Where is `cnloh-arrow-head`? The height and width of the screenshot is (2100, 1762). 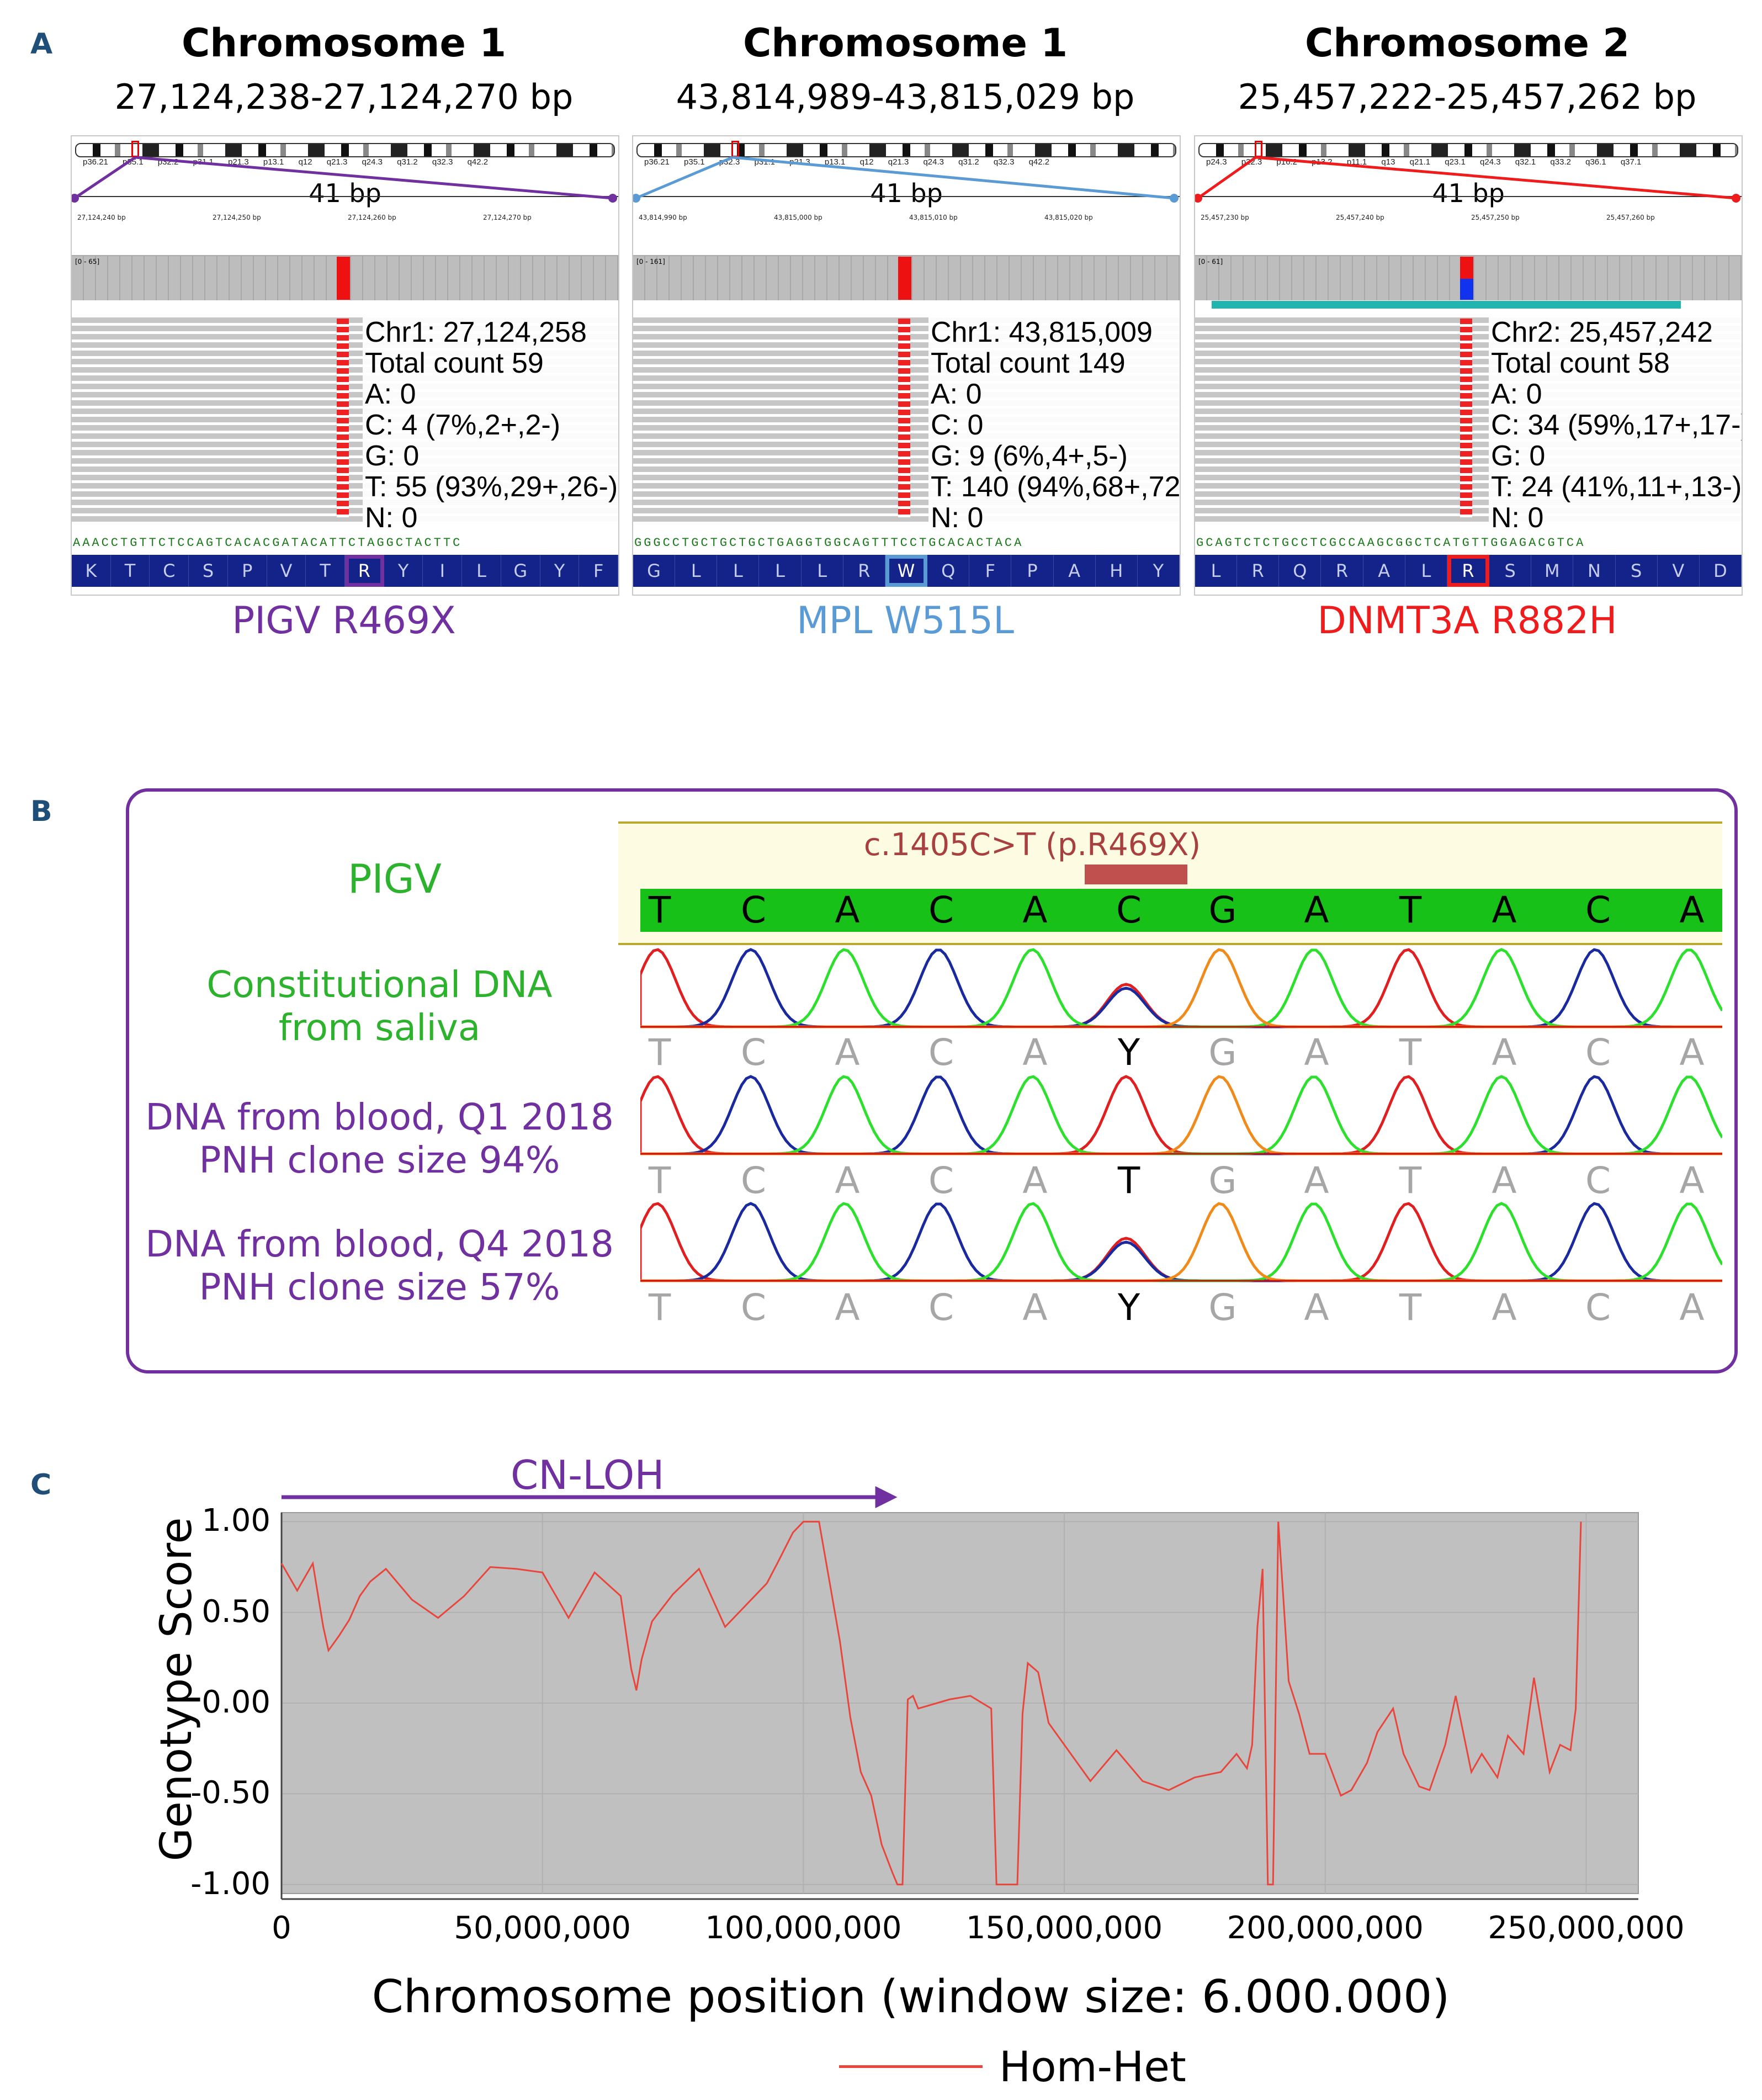 cnloh-arrow-head is located at coordinates (886, 1497).